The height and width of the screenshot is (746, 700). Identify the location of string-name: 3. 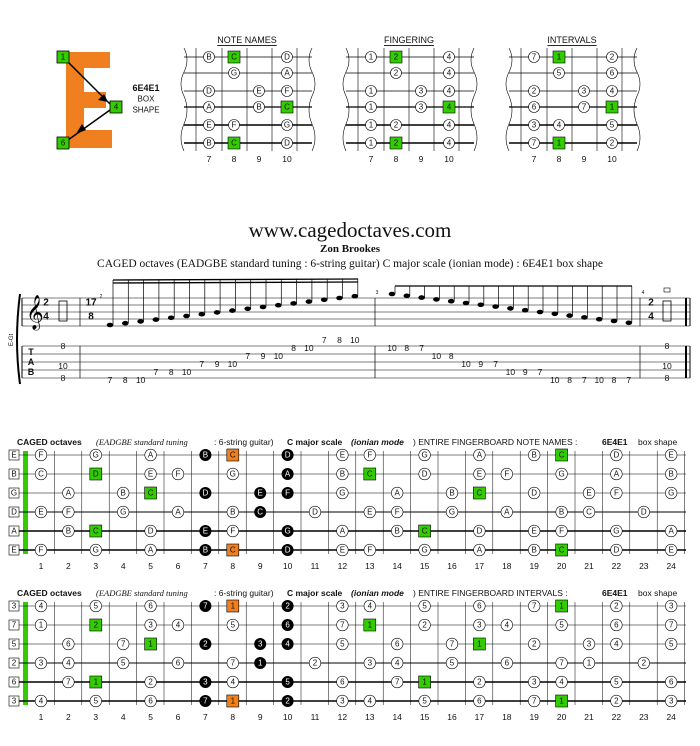
(14, 606).